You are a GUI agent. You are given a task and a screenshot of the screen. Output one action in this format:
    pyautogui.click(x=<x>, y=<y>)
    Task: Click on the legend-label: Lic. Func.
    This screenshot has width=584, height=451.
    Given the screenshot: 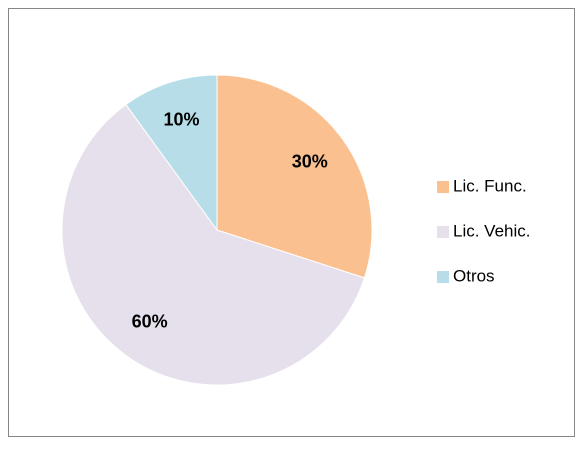 What is the action you would take?
    pyautogui.click(x=490, y=185)
    